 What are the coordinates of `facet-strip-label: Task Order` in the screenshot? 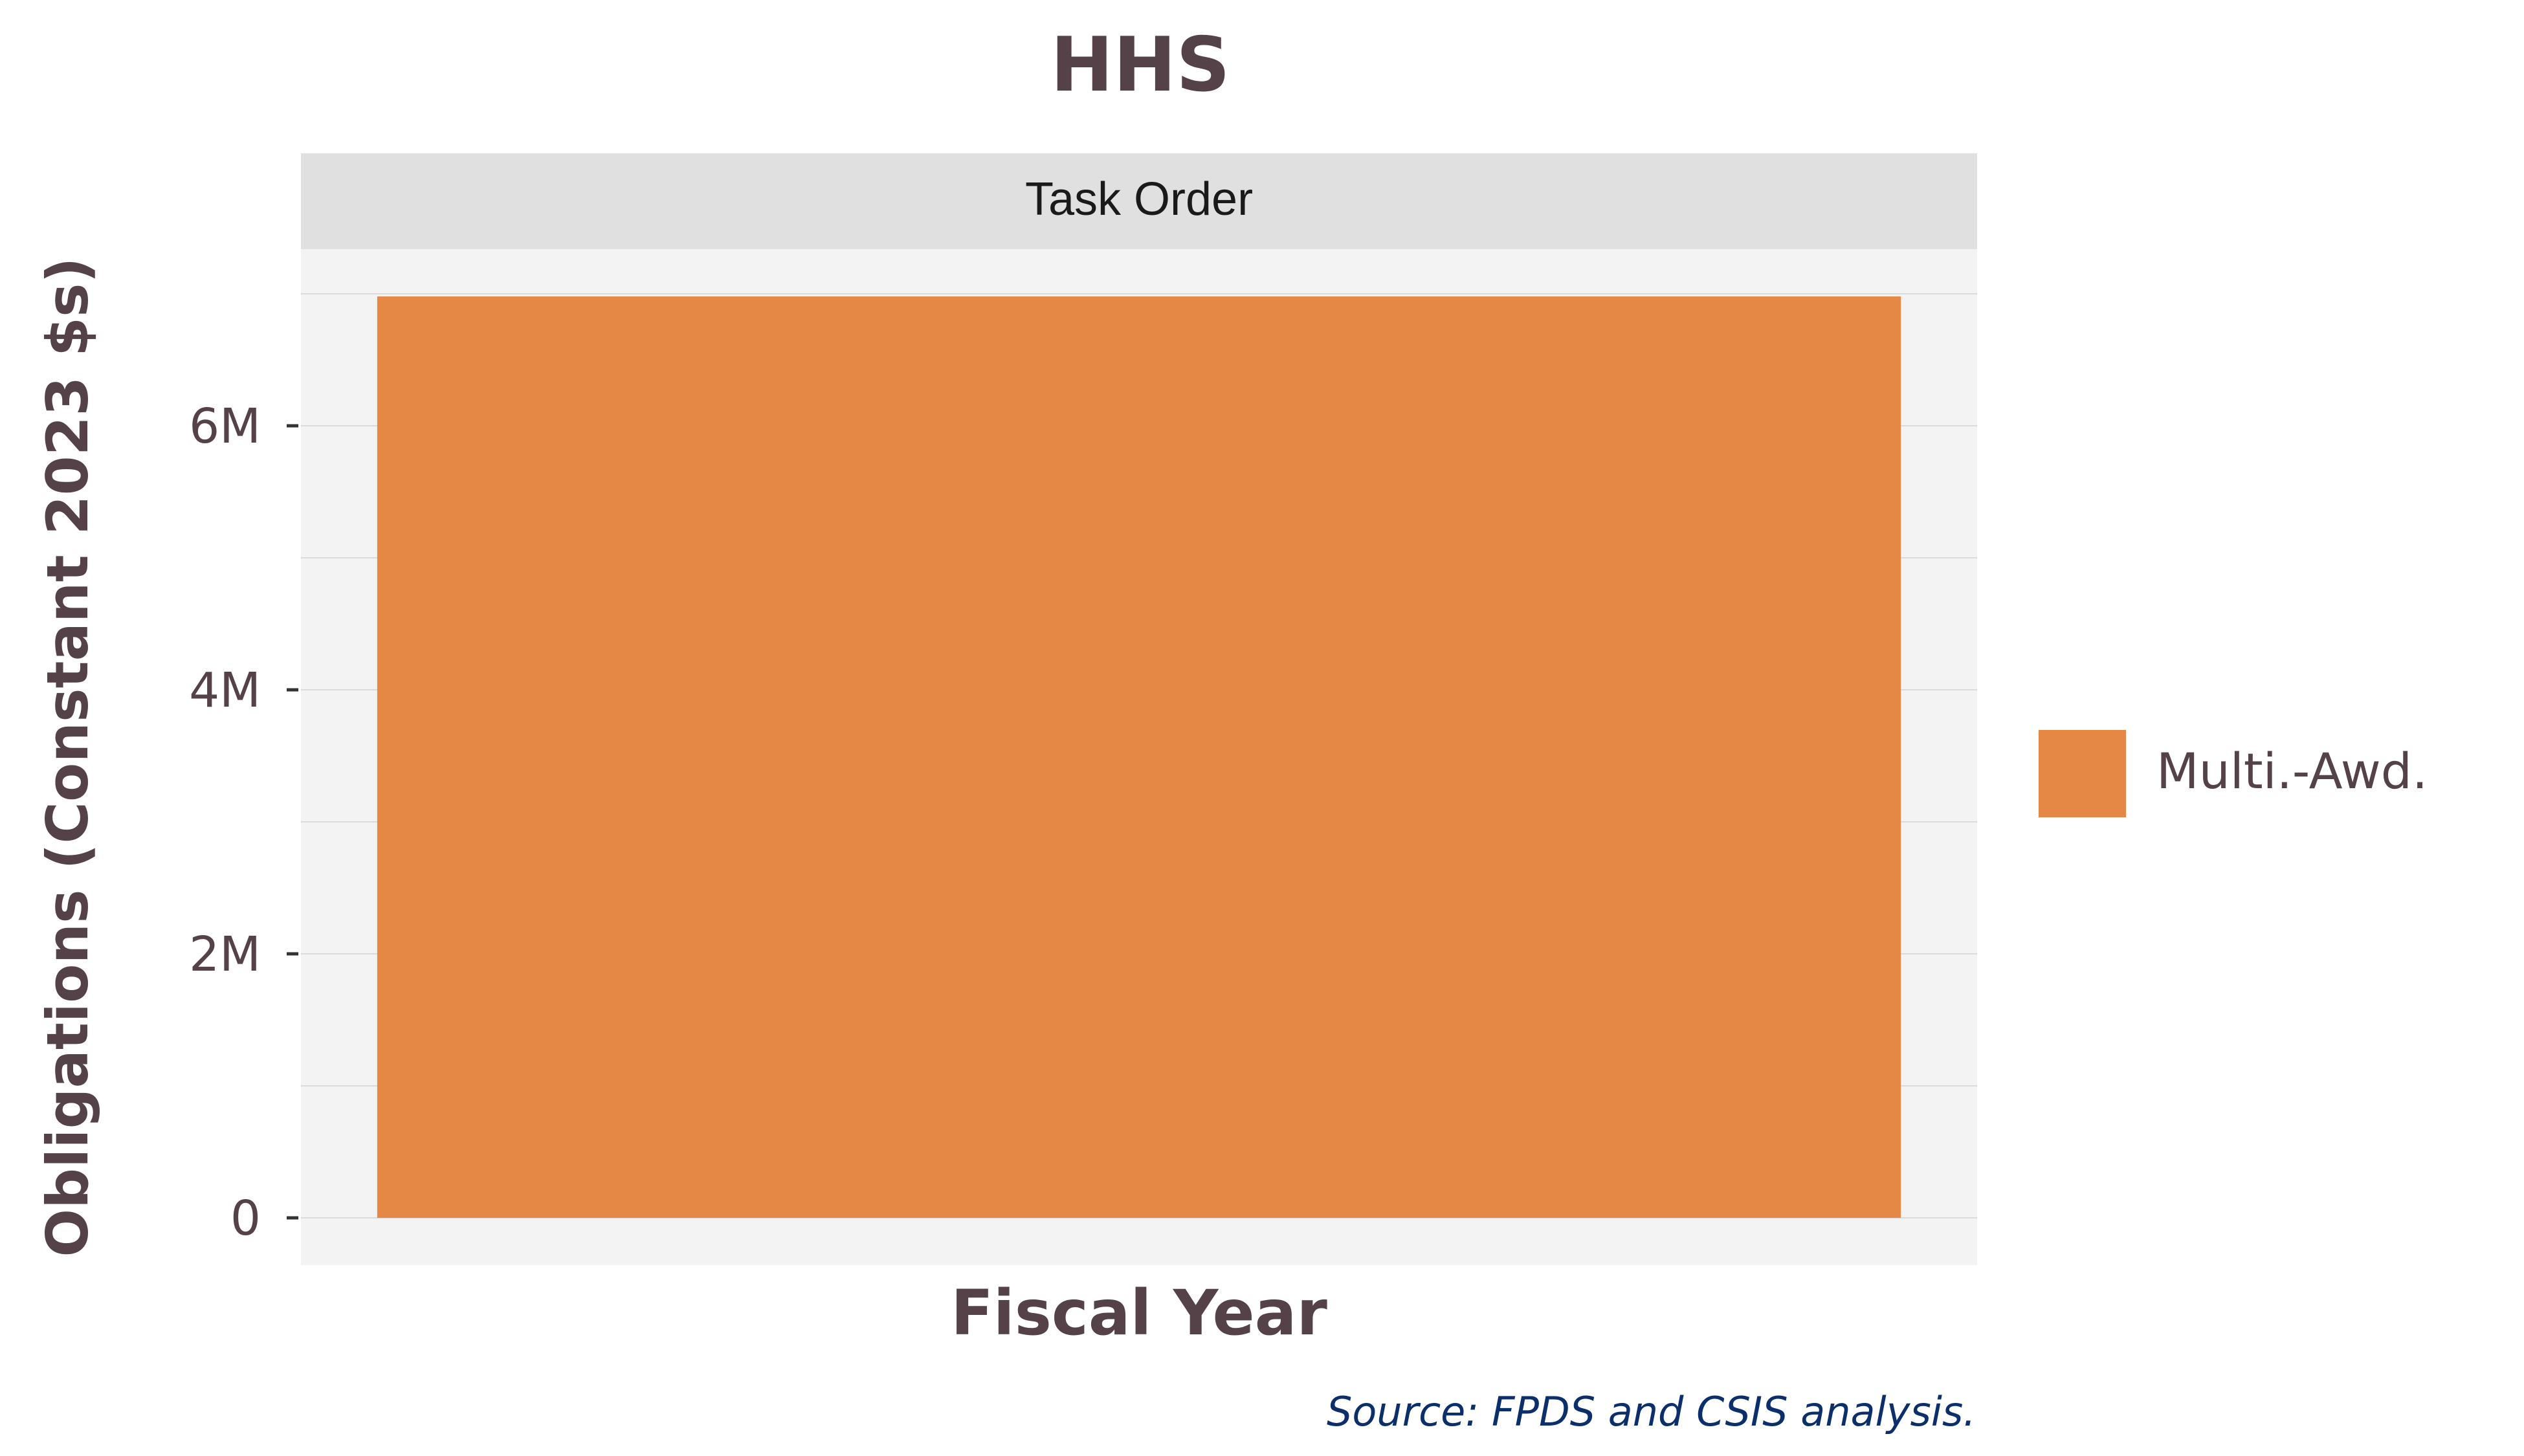 It's located at (1139, 199).